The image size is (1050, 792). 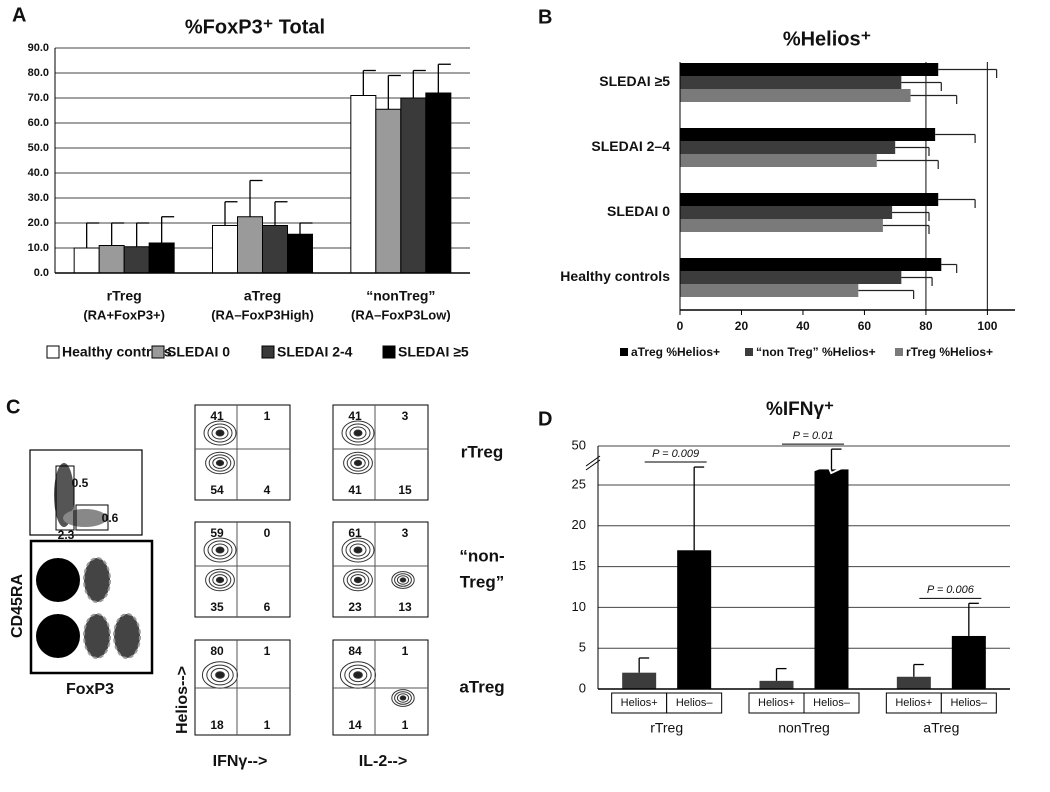 What do you see at coordinates (405, 607) in the screenshot?
I see `quadrant-value: 13` at bounding box center [405, 607].